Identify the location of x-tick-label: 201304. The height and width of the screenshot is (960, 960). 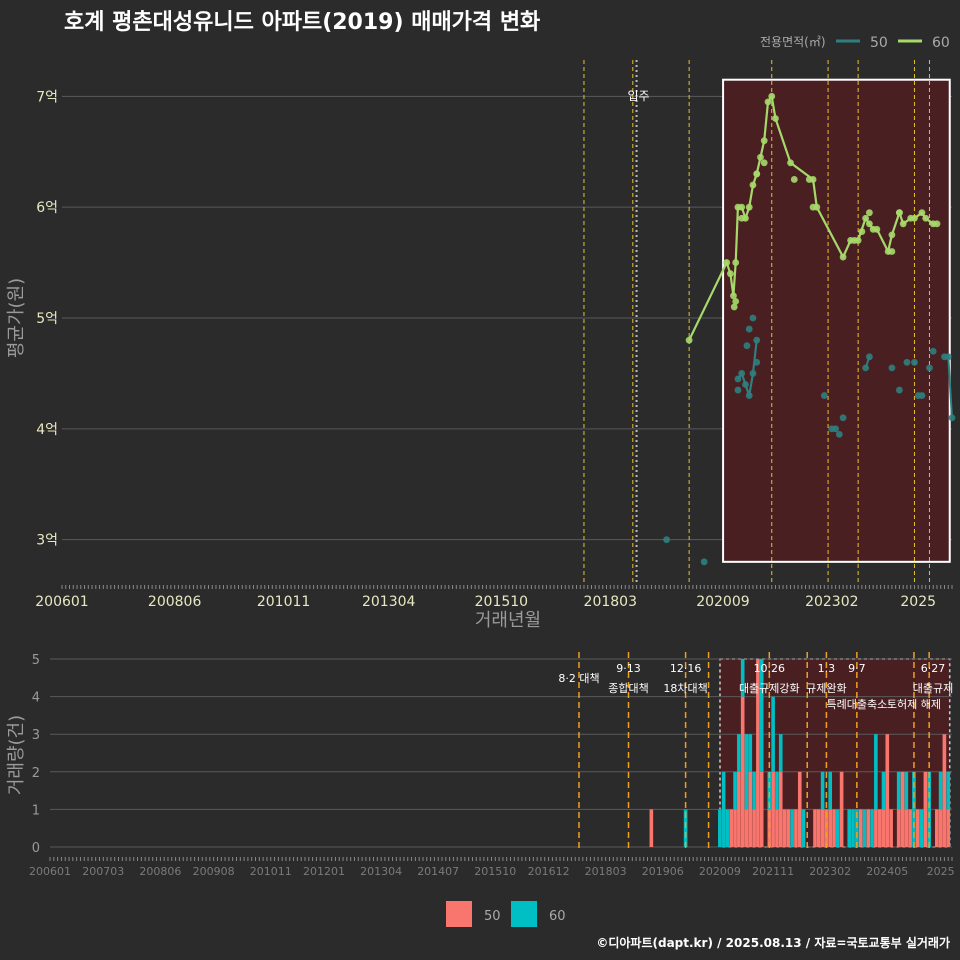
(389, 602).